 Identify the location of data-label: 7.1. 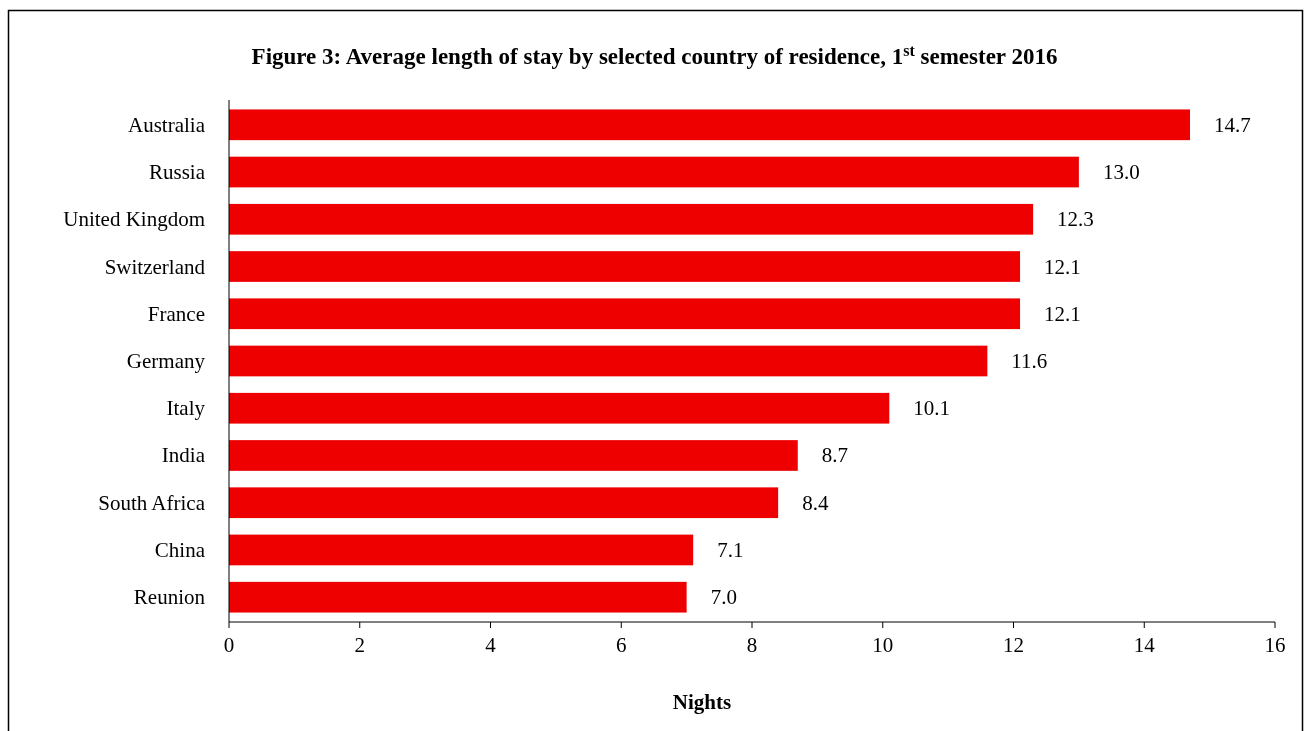
(730, 549).